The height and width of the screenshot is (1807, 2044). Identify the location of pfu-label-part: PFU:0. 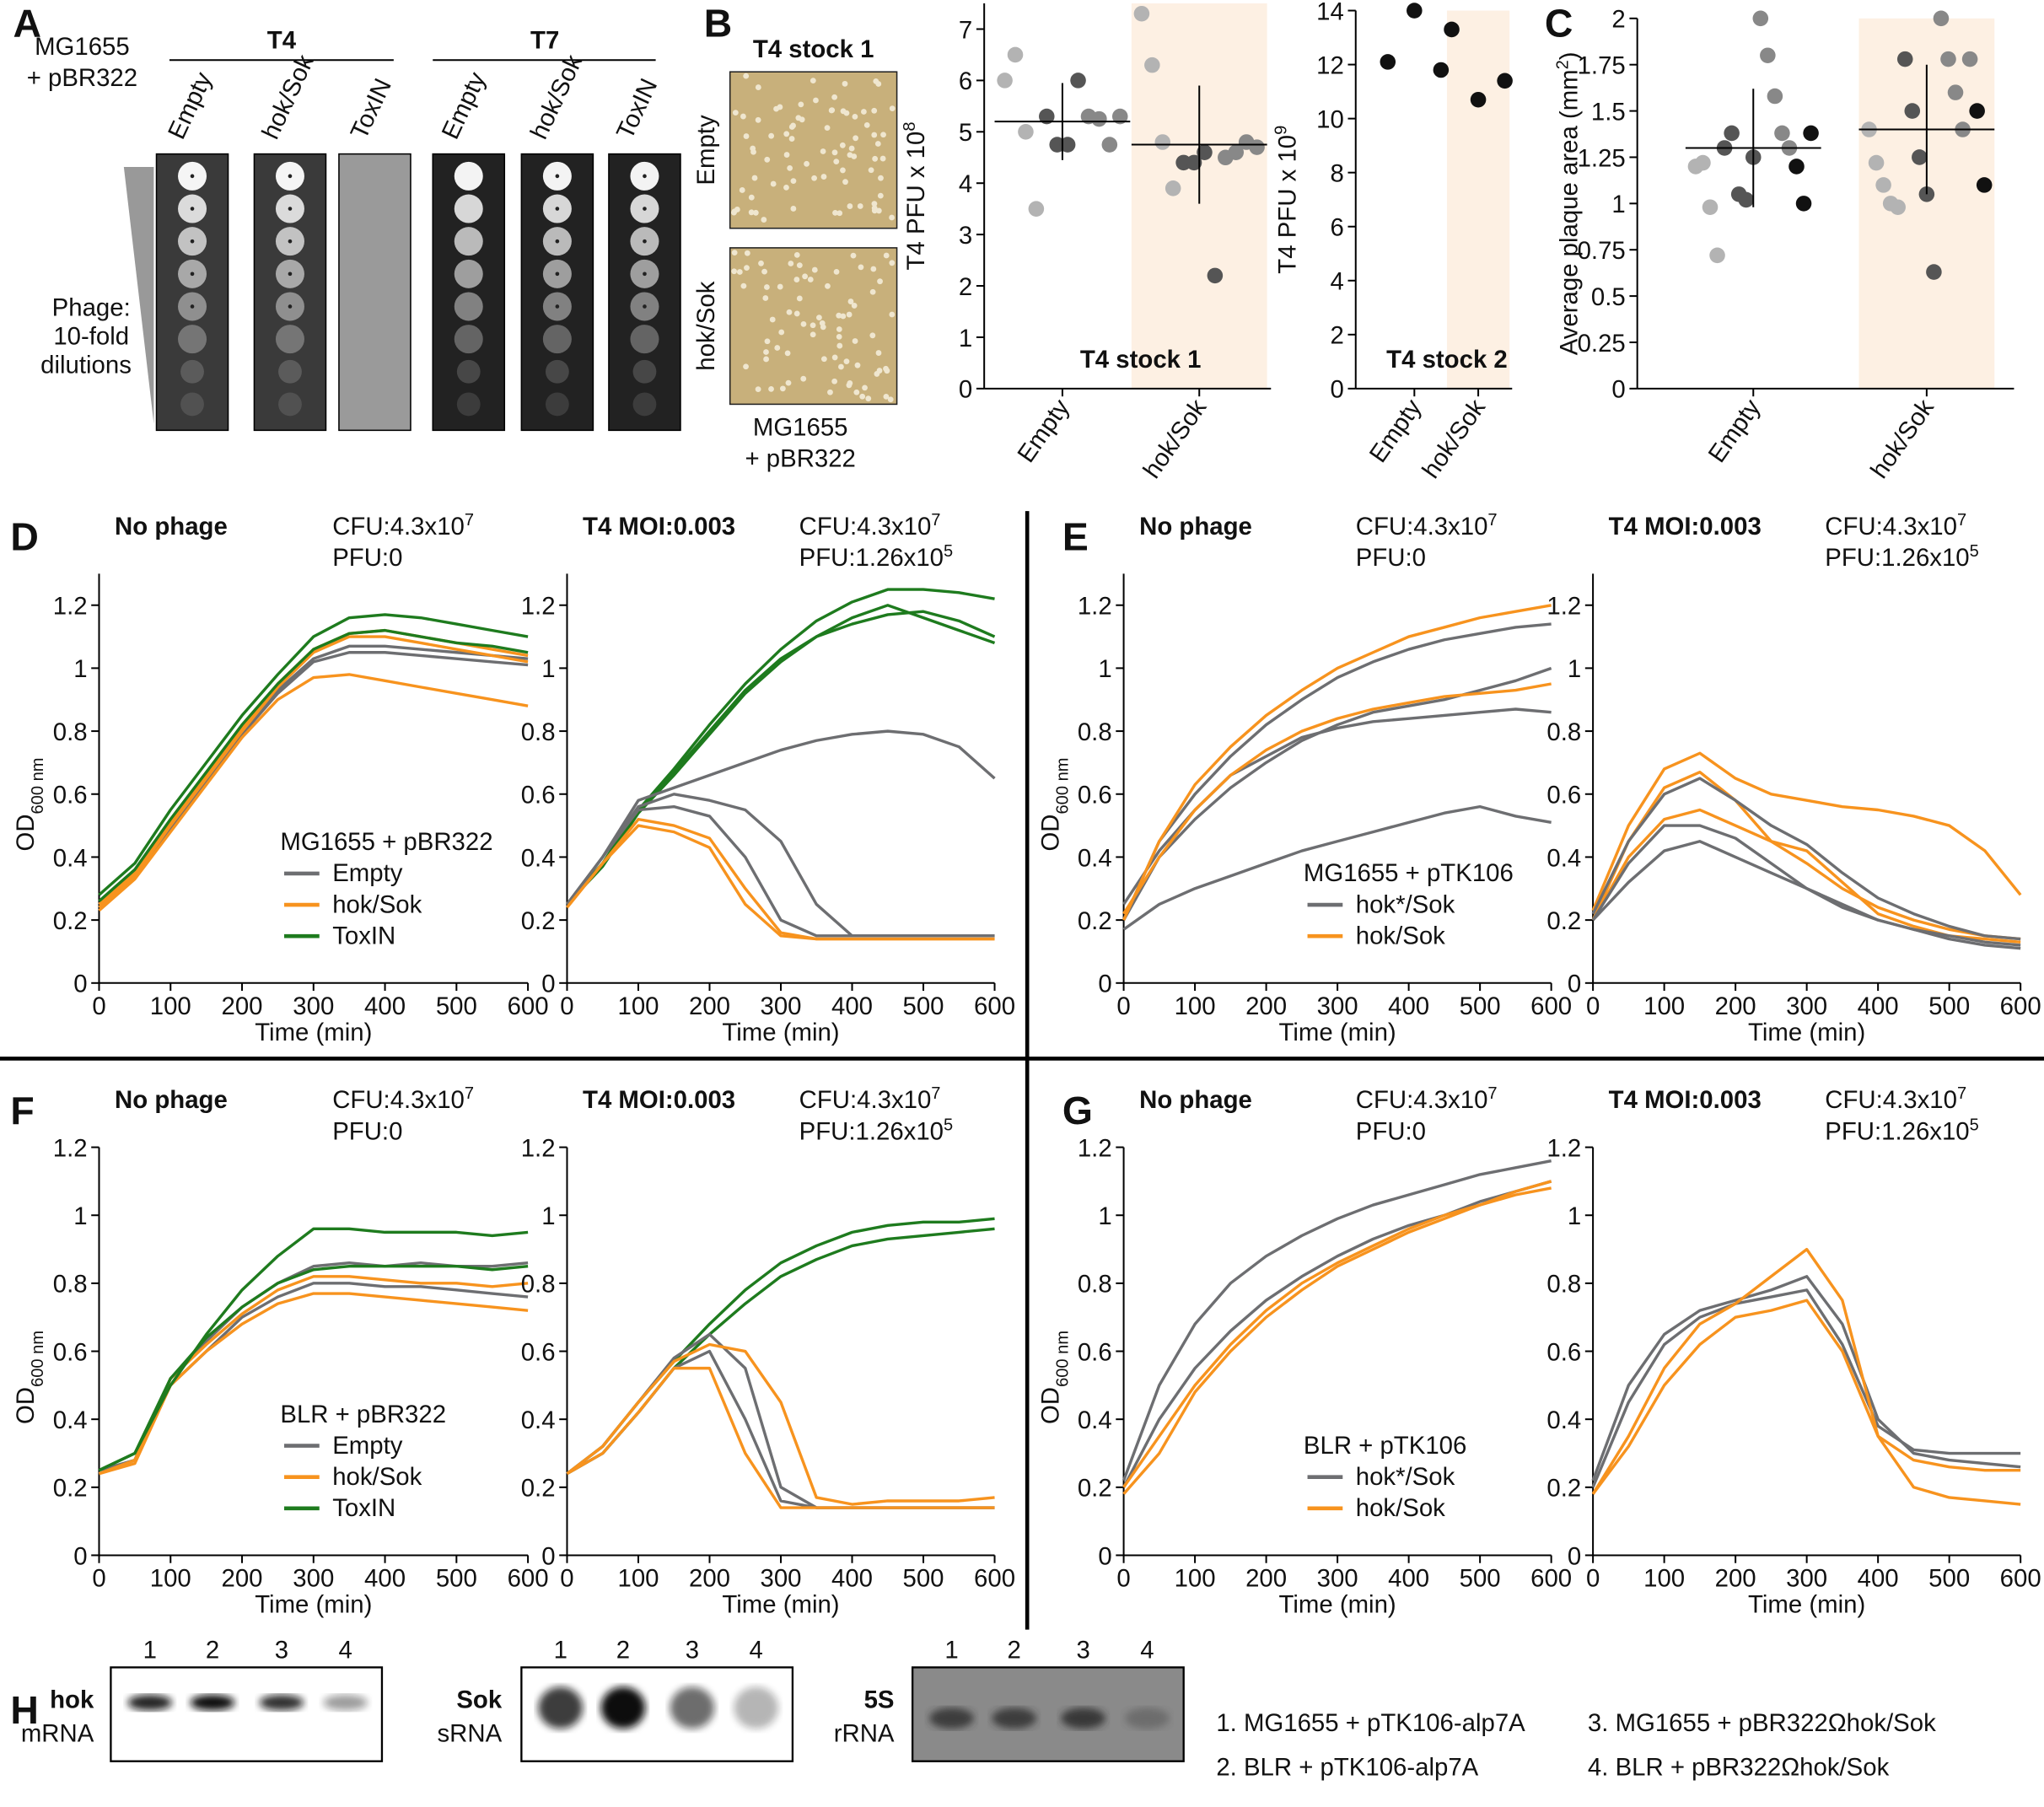
(367, 1131).